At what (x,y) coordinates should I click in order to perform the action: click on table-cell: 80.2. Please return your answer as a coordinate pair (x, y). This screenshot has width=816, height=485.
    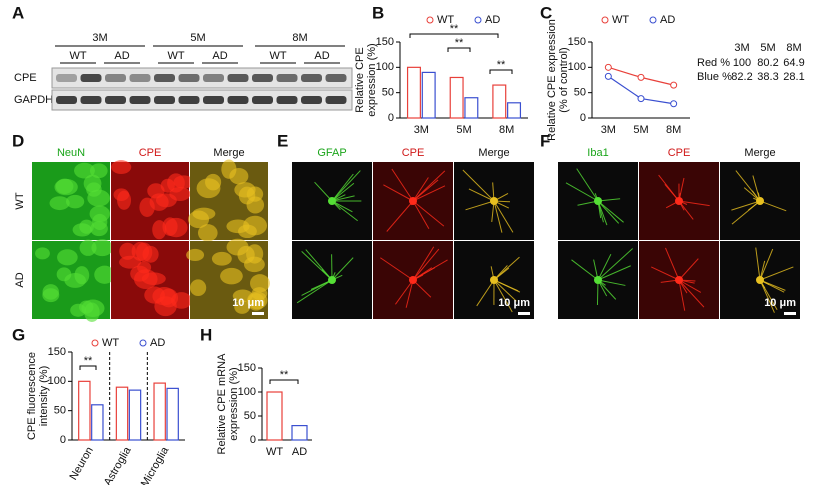
    Looking at the image, I should click on (767, 63).